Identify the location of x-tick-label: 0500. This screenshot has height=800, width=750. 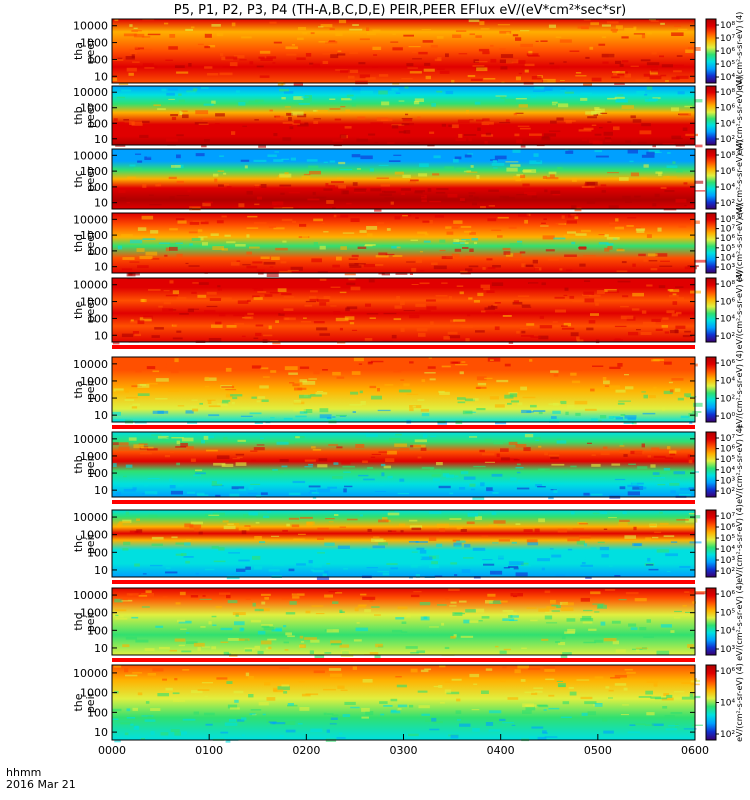
(598, 750).